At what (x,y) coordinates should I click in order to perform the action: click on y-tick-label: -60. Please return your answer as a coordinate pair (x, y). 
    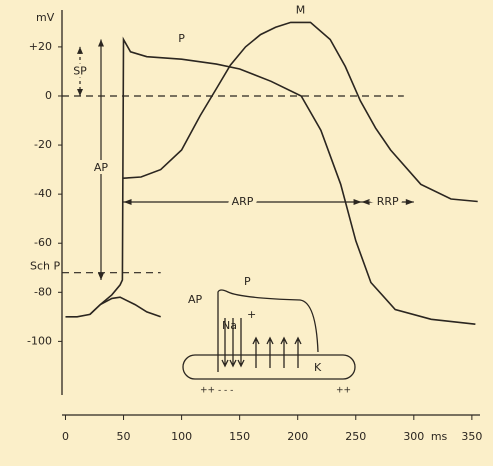
    Looking at the image, I should click on (43, 242).